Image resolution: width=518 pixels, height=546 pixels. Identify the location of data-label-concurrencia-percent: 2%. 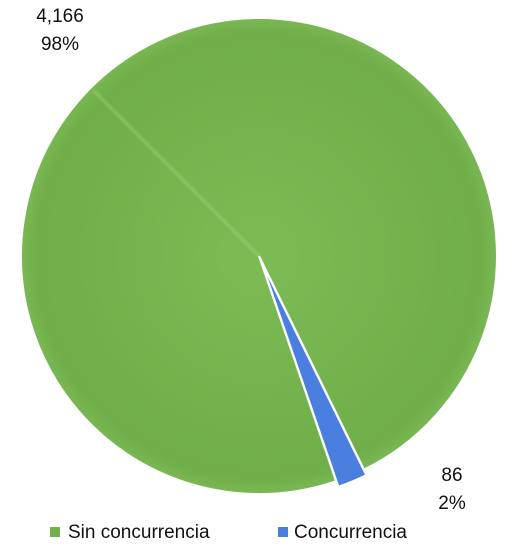
(452, 503).